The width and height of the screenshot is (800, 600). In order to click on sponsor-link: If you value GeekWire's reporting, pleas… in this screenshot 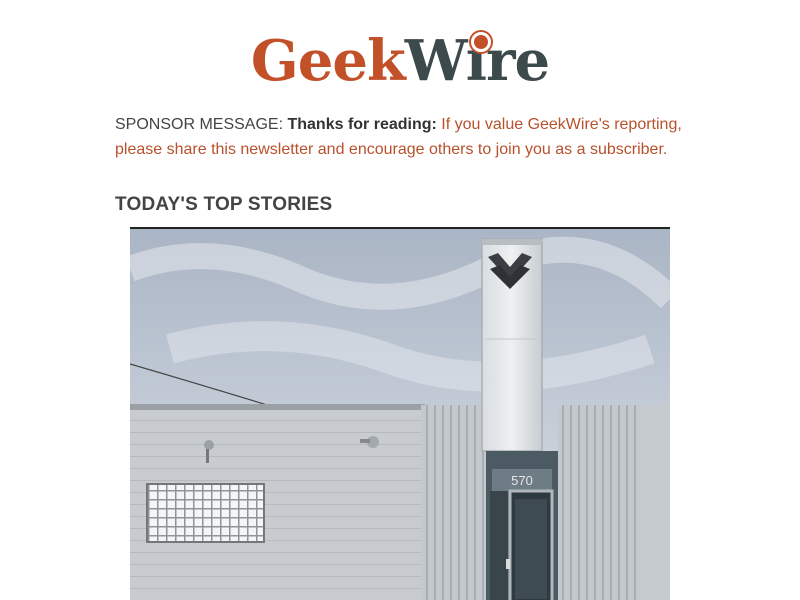, I will do `click(398, 137)`.